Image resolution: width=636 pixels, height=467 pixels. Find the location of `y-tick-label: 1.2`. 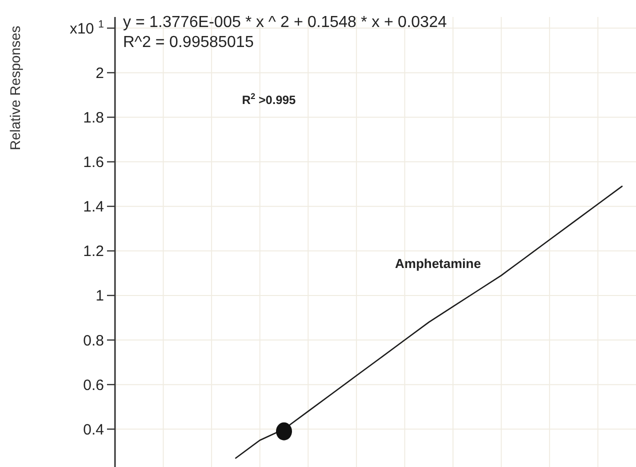

y-tick-label: 1.2 is located at coordinates (93, 251).